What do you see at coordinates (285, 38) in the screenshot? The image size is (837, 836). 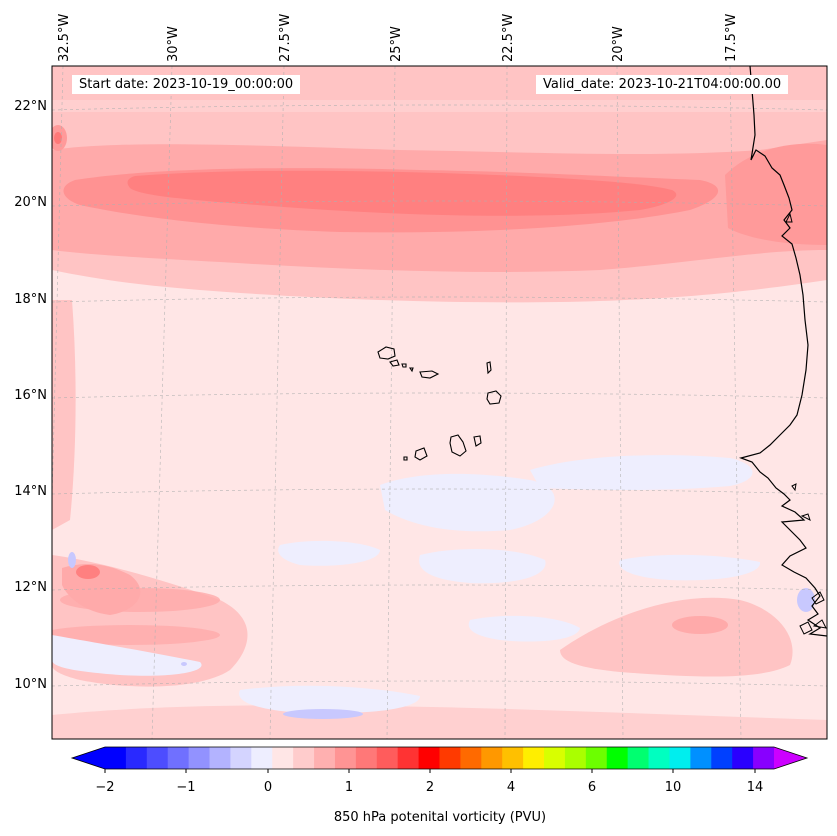 I see `lon-label-27-5w: 27.5°W` at bounding box center [285, 38].